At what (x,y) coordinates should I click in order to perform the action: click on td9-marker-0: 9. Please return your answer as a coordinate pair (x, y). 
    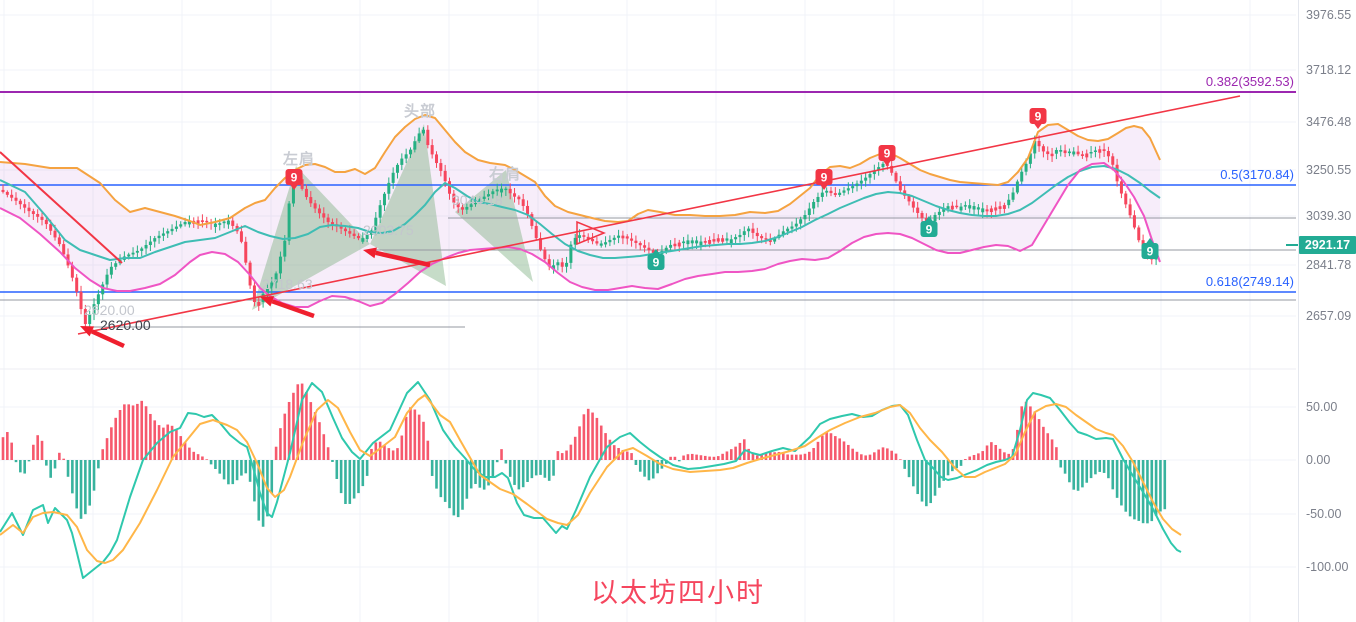
    Looking at the image, I should click on (294, 179).